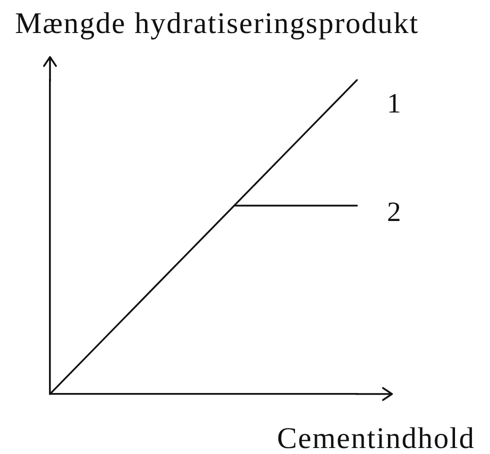 The width and height of the screenshot is (490, 454). What do you see at coordinates (394, 104) in the screenshot?
I see `series-label: 1` at bounding box center [394, 104].